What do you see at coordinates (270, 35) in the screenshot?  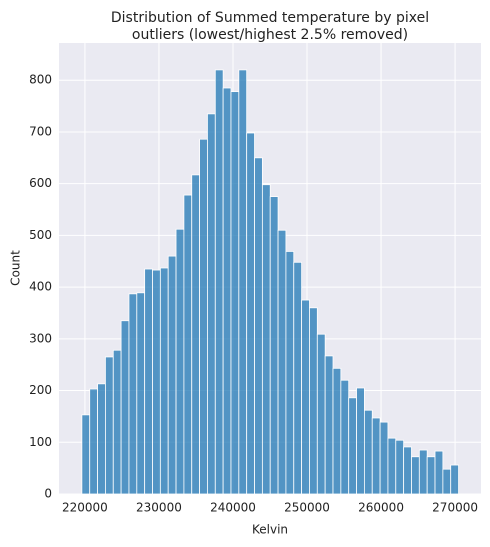 I see `chart-title: outliers (lowest/highest 2.5% removed)` at bounding box center [270, 35].